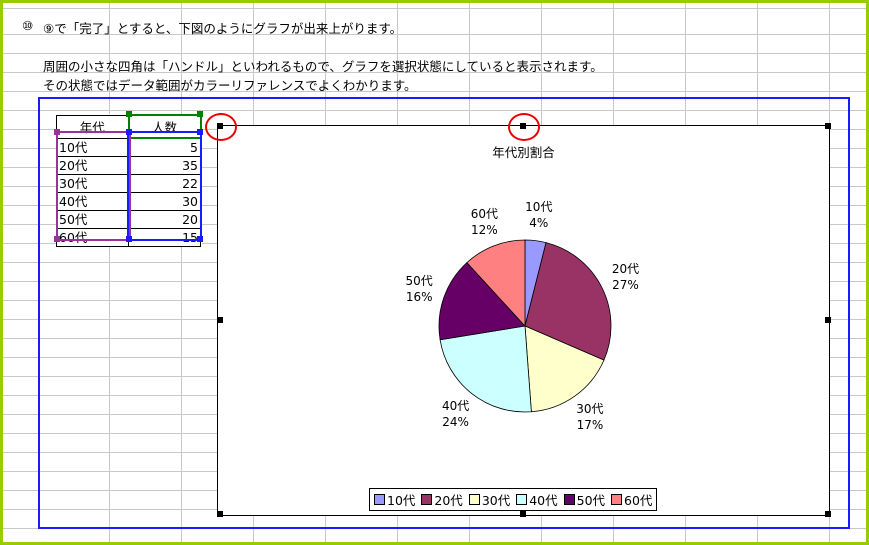  I want to click on data-label: 50代 16%, so click(419, 289).